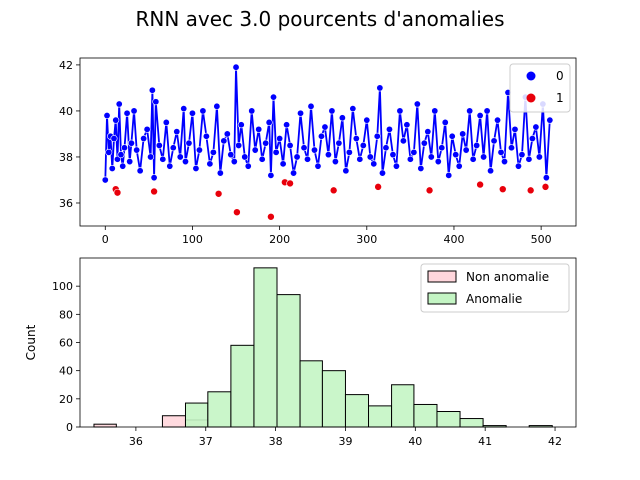 Image resolution: width=640 pixels, height=480 pixels. Describe the element at coordinates (66, 65) in the screenshot. I see `y-tick-label: 42` at that location.